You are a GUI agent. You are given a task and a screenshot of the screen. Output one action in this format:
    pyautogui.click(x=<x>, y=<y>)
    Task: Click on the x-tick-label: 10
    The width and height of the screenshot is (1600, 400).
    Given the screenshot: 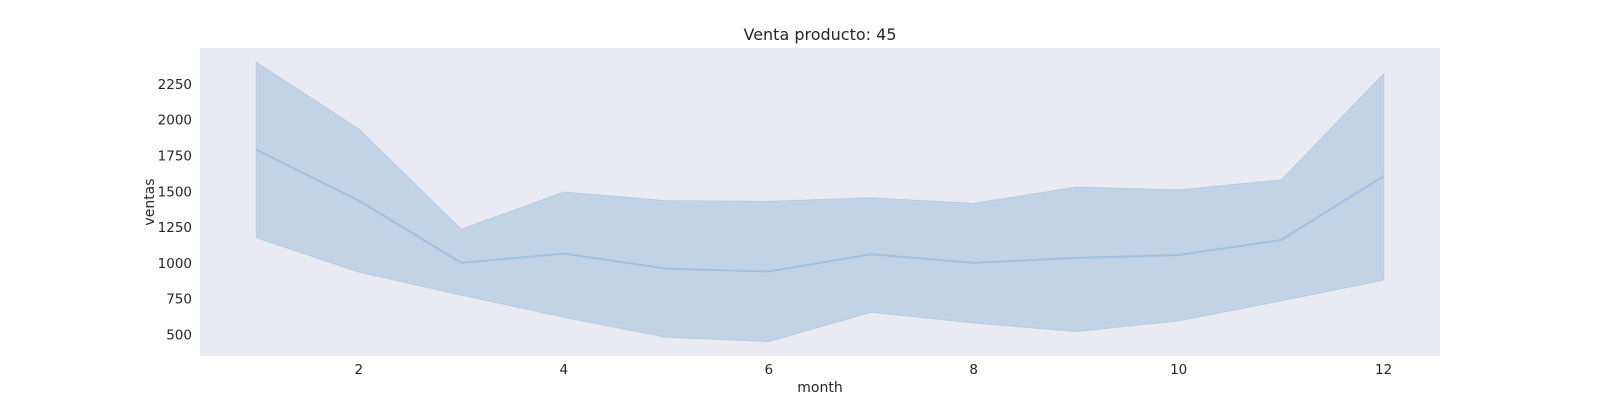 What is the action you would take?
    pyautogui.click(x=1178, y=370)
    